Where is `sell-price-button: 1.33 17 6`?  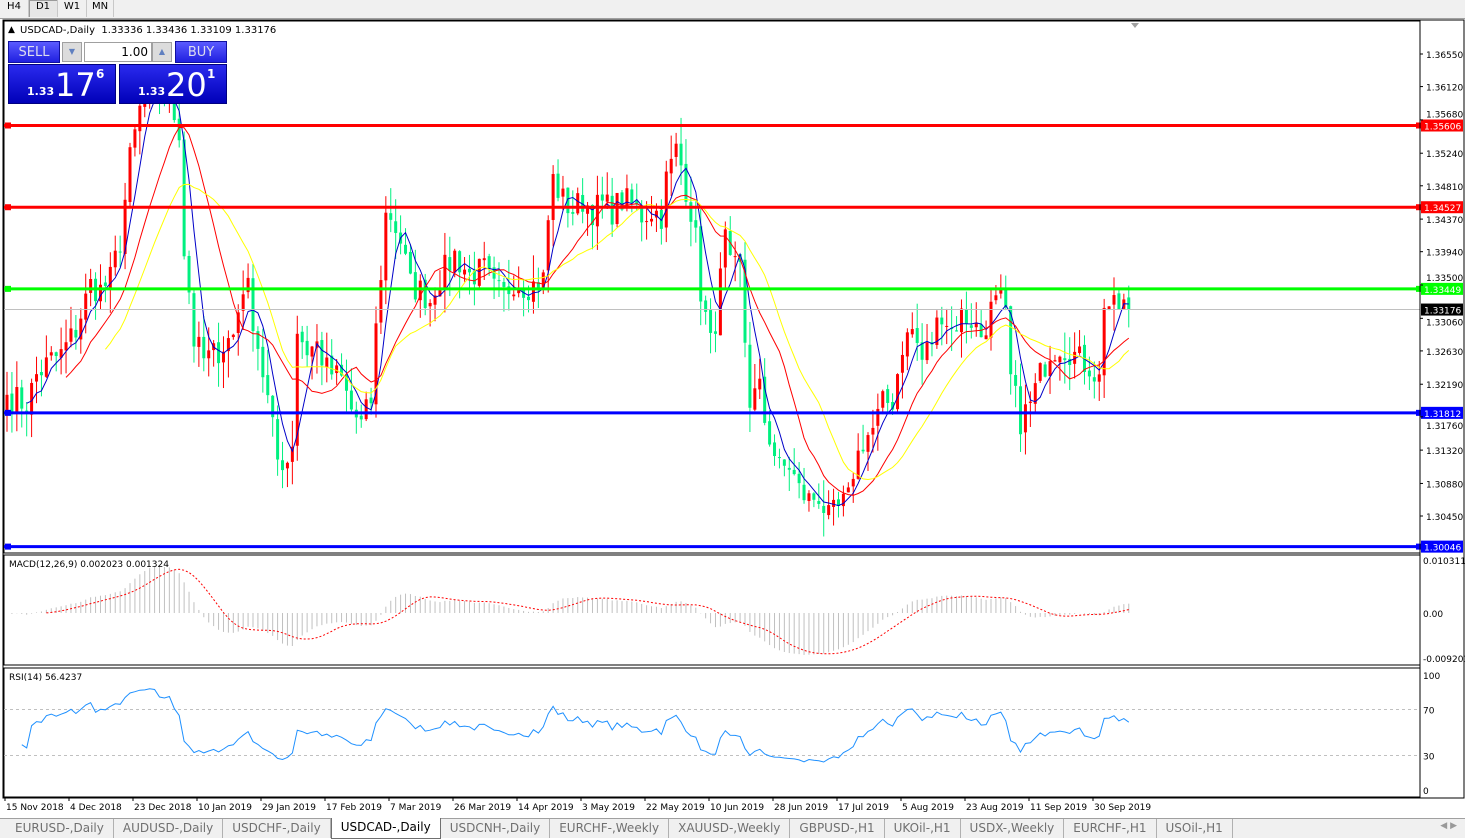
sell-price-button: 1.33 17 6 is located at coordinates (62, 84).